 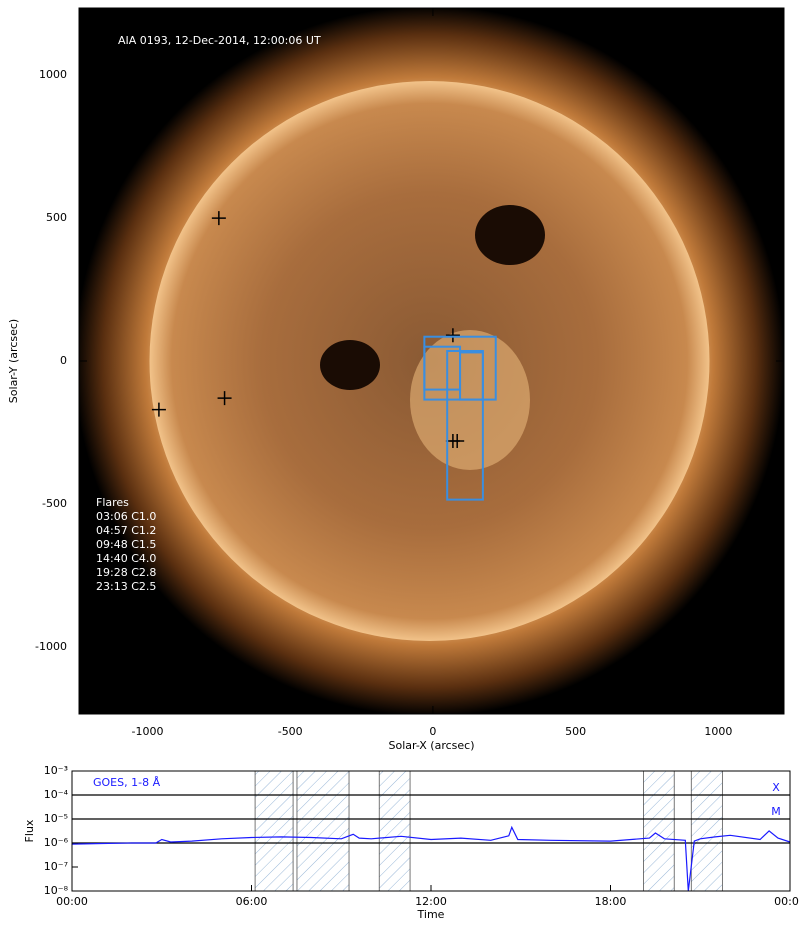 I want to click on y-tick-label: 0, so click(x=63, y=360).